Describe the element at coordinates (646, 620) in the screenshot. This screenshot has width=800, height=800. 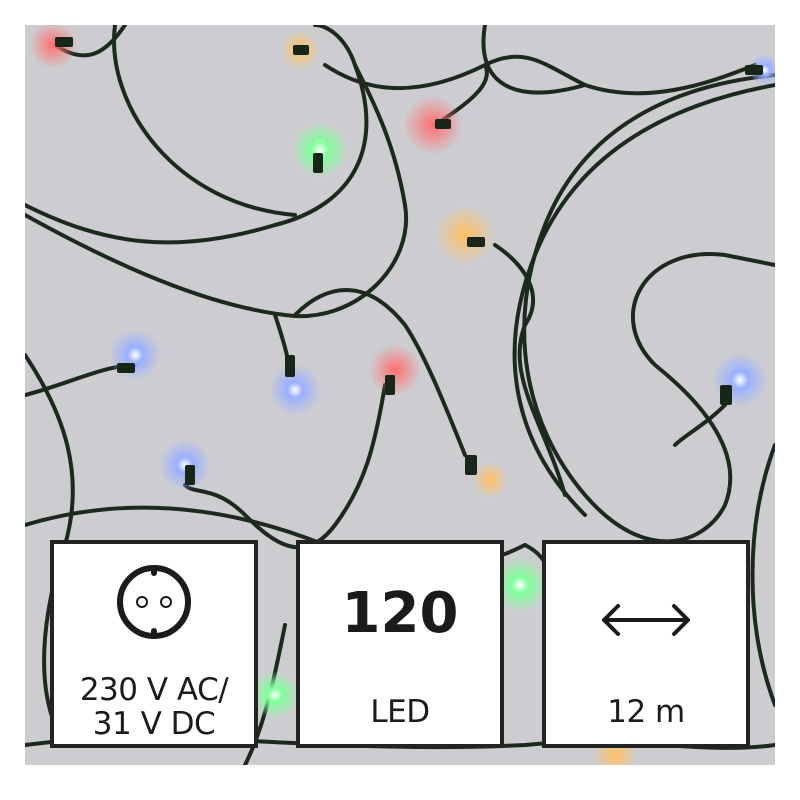
I see `double-arrow-icon` at that location.